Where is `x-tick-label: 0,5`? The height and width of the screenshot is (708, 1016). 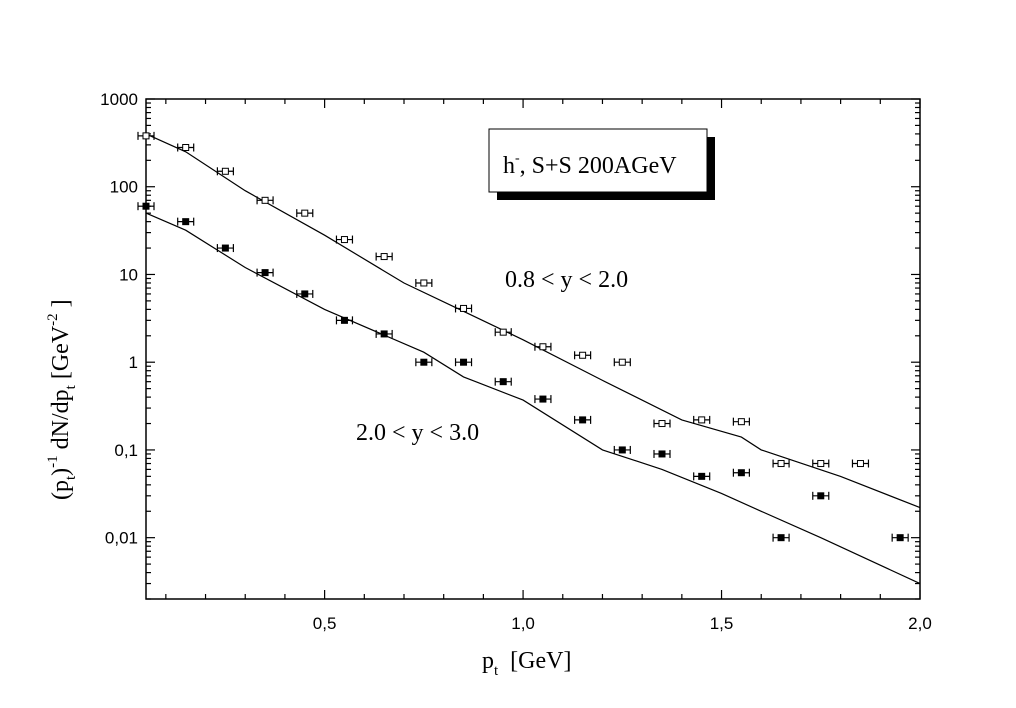
x-tick-label: 0,5 is located at coordinates (325, 623).